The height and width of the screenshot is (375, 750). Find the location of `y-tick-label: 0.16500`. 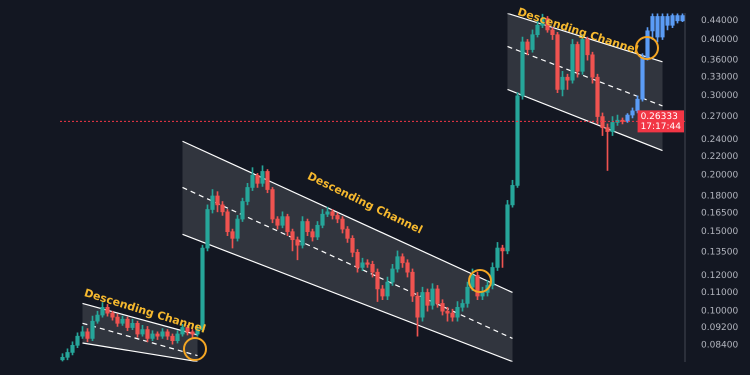

y-tick-label: 0.16500 is located at coordinates (719, 213).